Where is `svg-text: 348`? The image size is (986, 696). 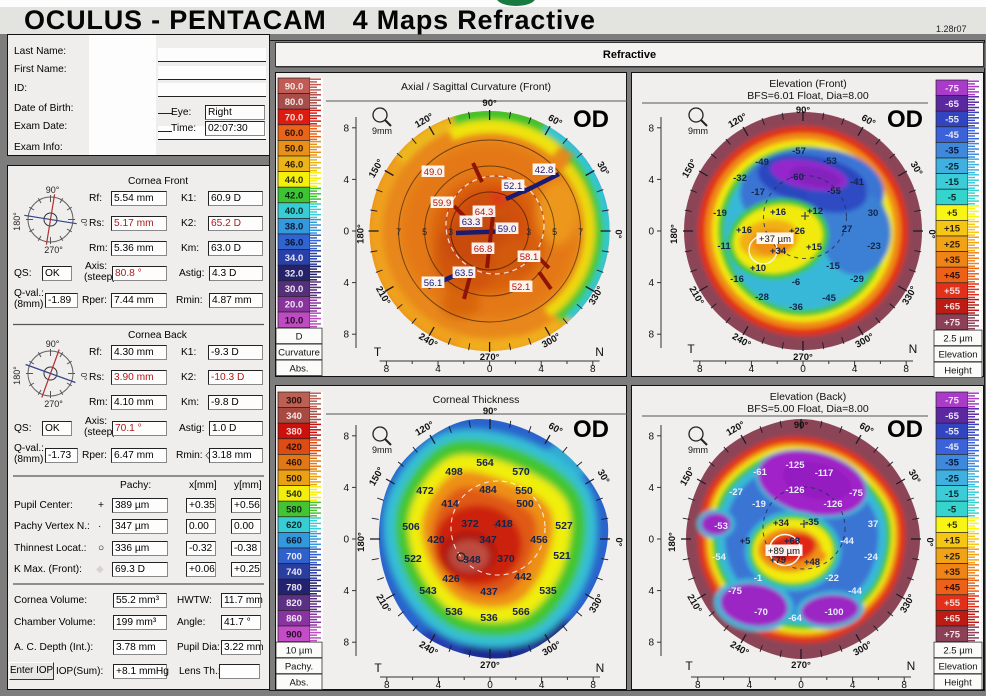 svg-text: 348 is located at coordinates (472, 560).